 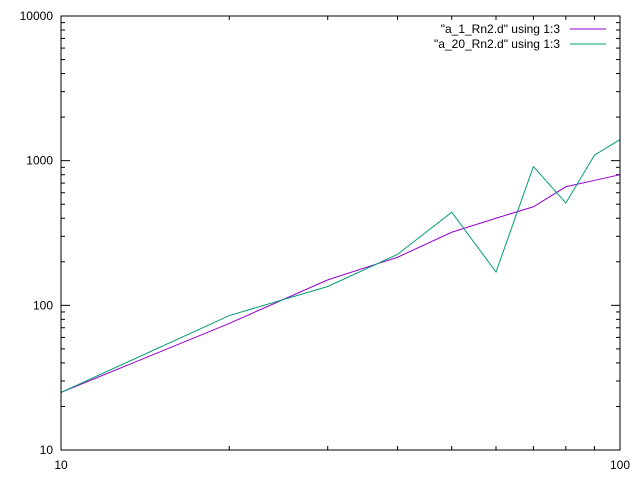 What do you see at coordinates (620, 465) in the screenshot?
I see `x-tick-label: 100` at bounding box center [620, 465].